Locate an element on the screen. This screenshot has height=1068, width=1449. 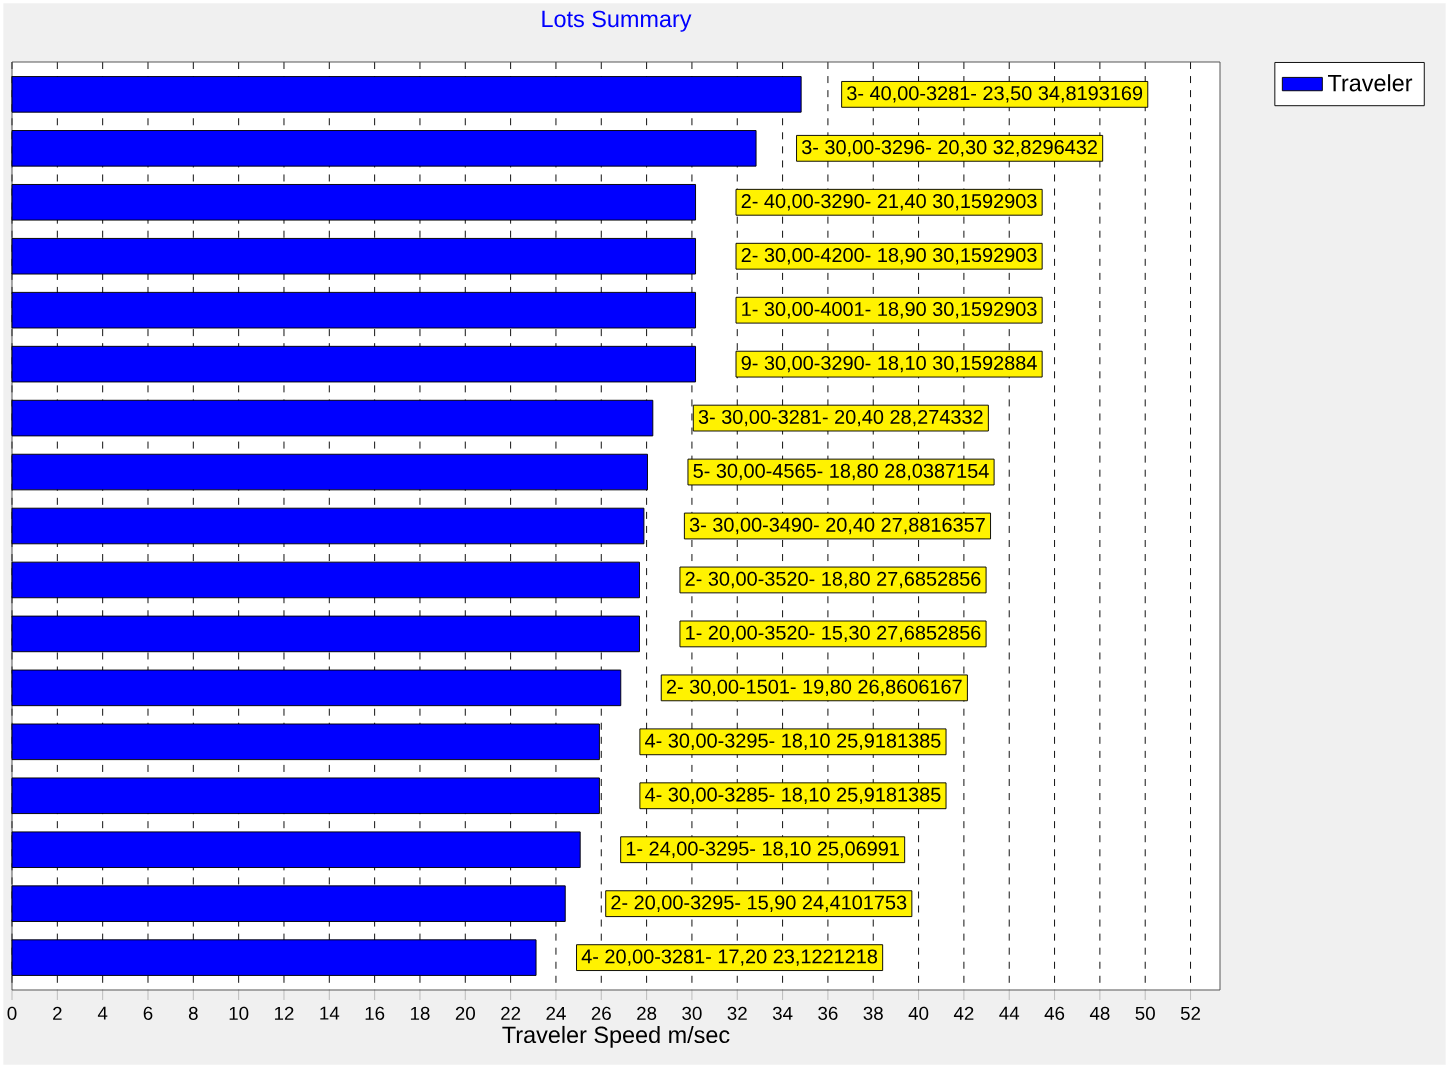
x-tick-label: 48 is located at coordinates (1099, 1013).